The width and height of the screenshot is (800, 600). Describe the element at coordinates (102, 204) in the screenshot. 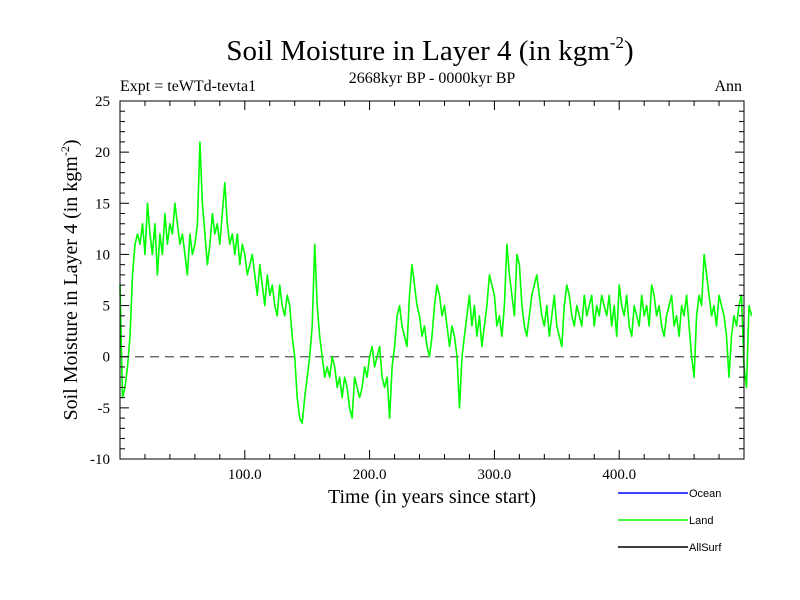

I see `y-tick-label: 15` at that location.